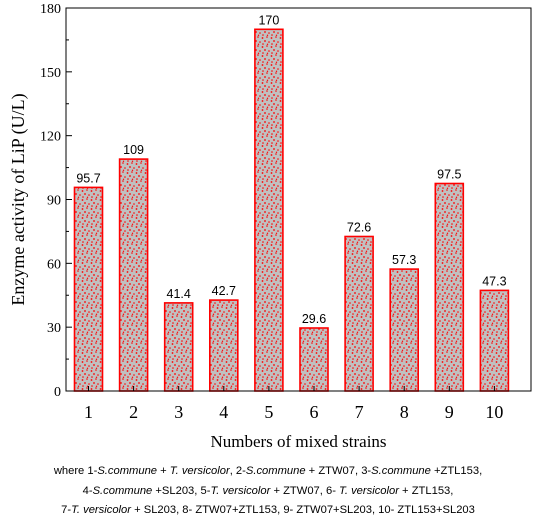  Describe the element at coordinates (178, 412) in the screenshot. I see `x-tick-label-3: 3` at that location.